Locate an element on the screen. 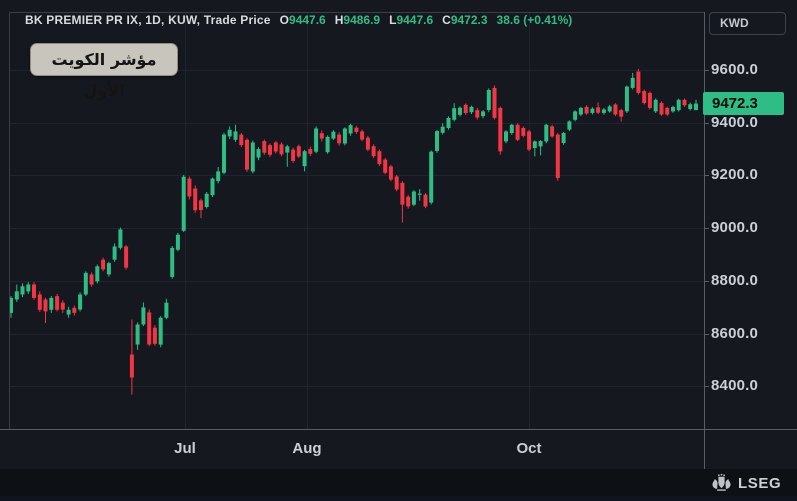 This screenshot has width=797, height=501. currency-badge: KWD is located at coordinates (747, 23).